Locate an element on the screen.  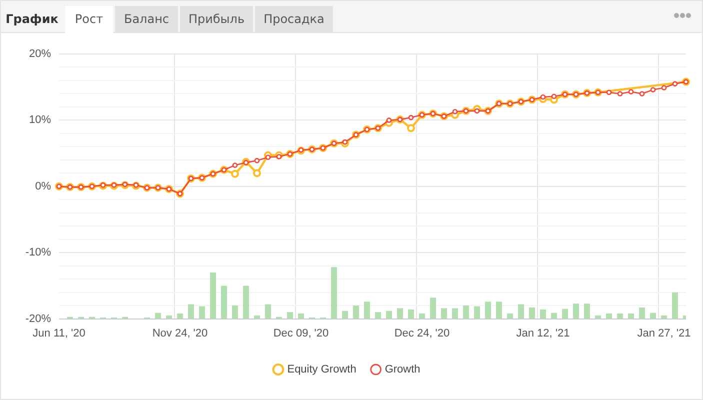
legend-label: Growth is located at coordinates (402, 370).